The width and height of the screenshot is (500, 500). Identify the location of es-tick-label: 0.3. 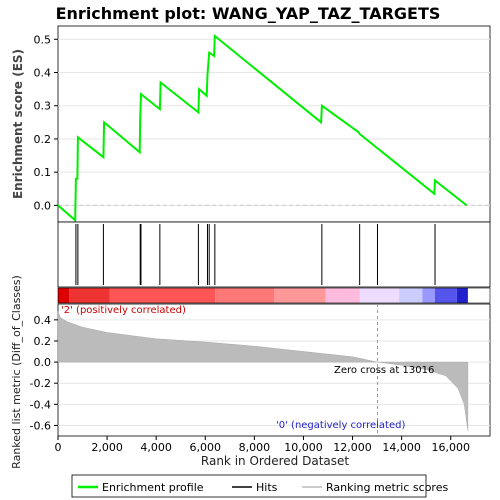
(43, 106).